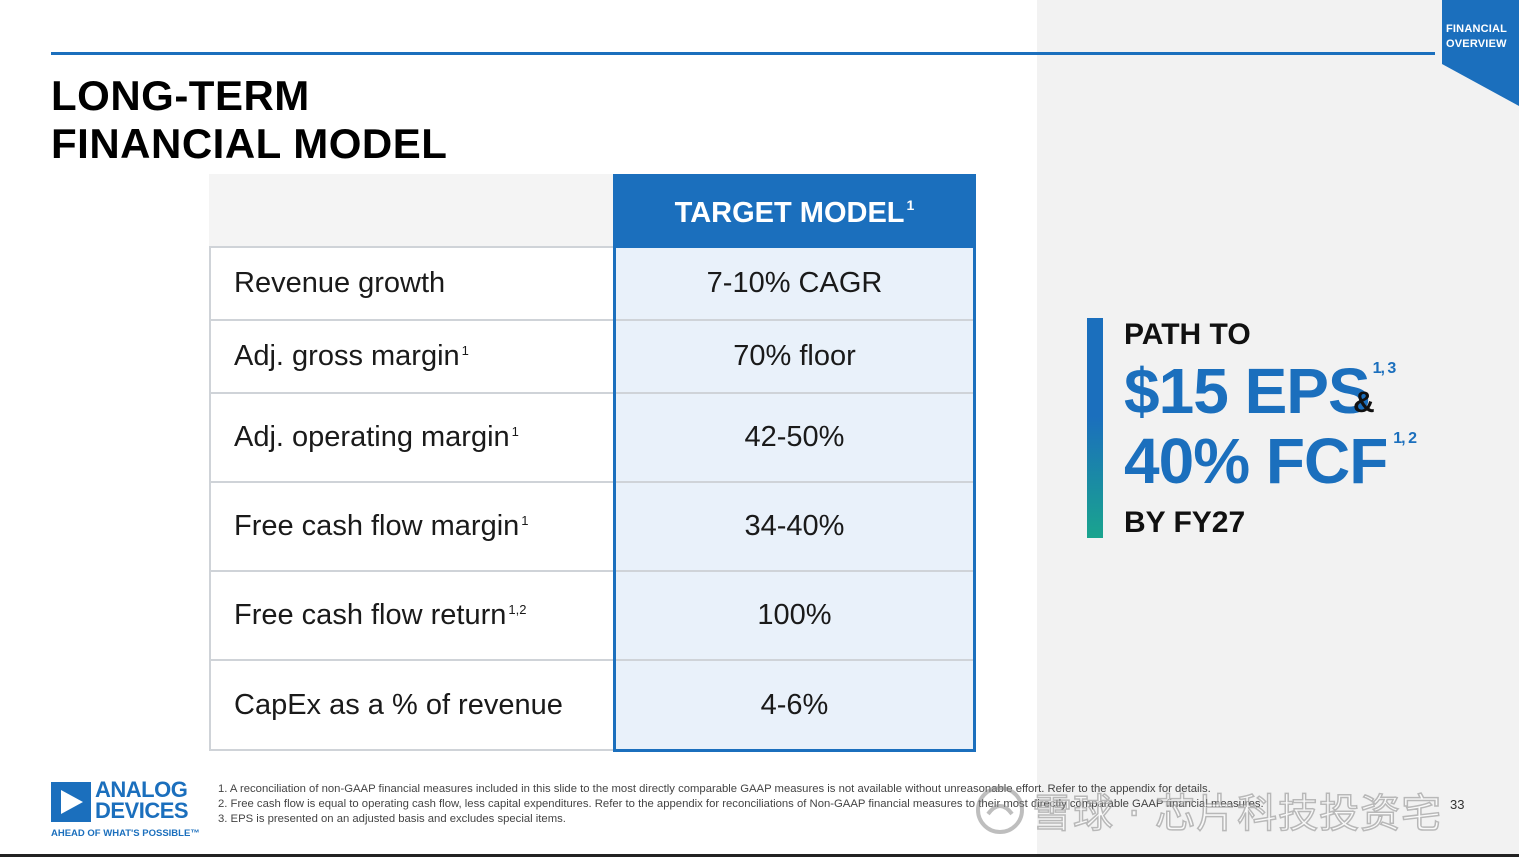 This screenshot has height=857, width=1519. I want to click on table-row: Adj. gross margin 1 70% floor, so click(592, 357).